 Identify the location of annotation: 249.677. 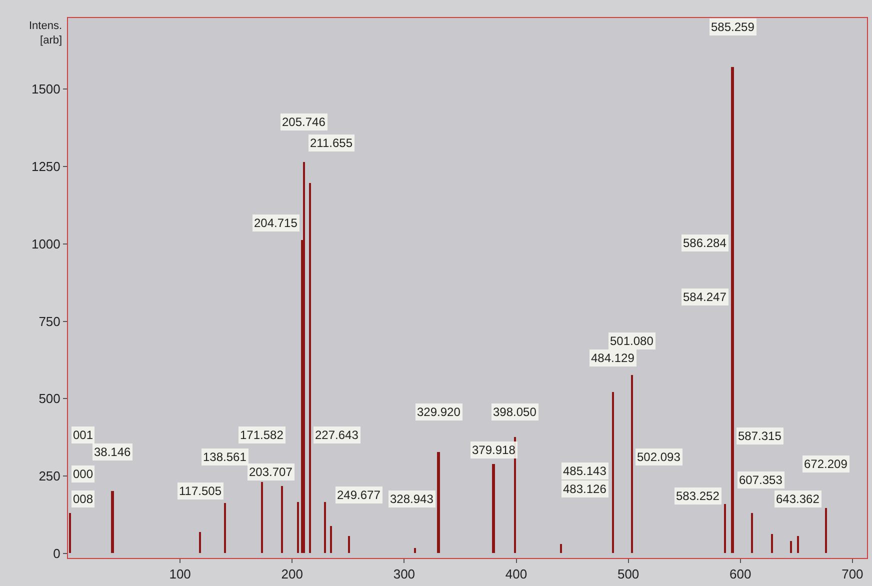
(359, 495).